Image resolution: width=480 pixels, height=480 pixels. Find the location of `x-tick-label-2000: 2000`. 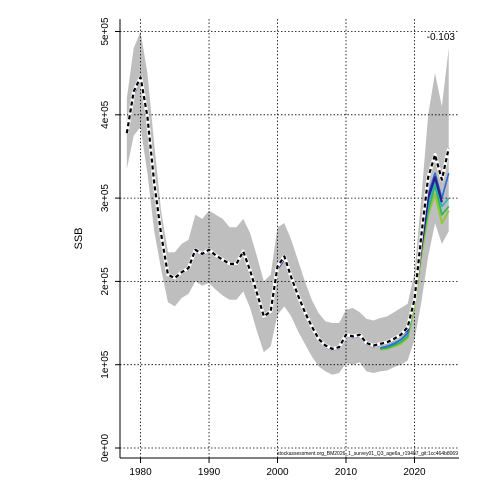

x-tick-label-2000: 2000 is located at coordinates (277, 472).